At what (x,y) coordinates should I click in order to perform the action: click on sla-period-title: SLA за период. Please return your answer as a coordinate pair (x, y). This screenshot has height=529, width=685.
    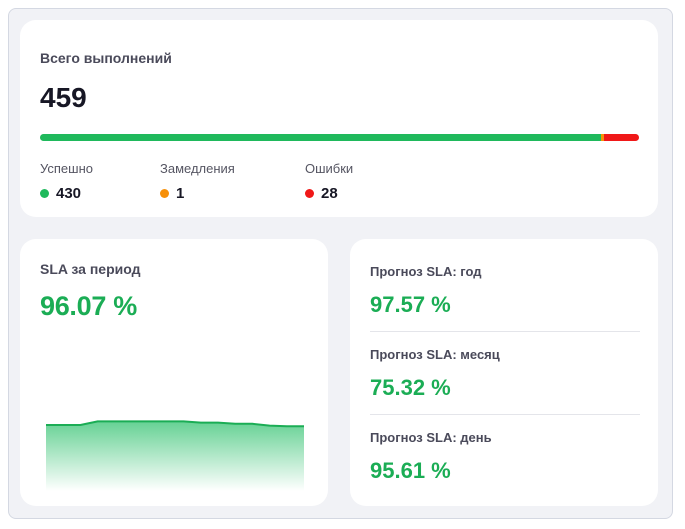
    Looking at the image, I should click on (90, 269).